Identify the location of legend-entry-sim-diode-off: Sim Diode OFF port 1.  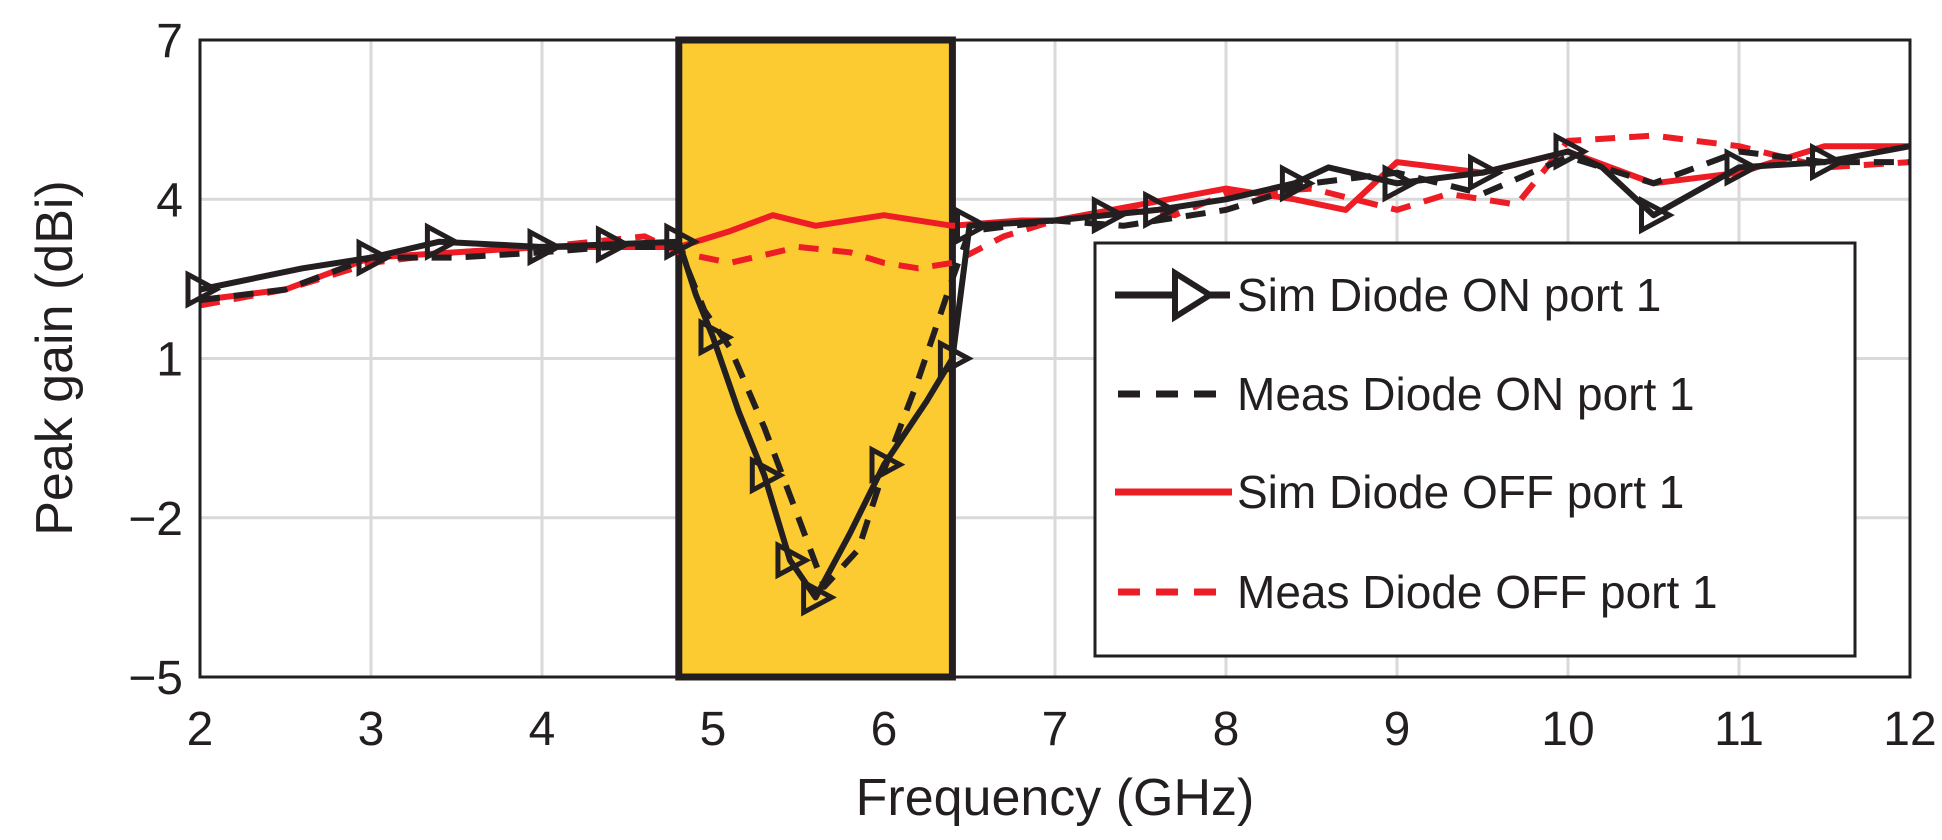
(1399, 492).